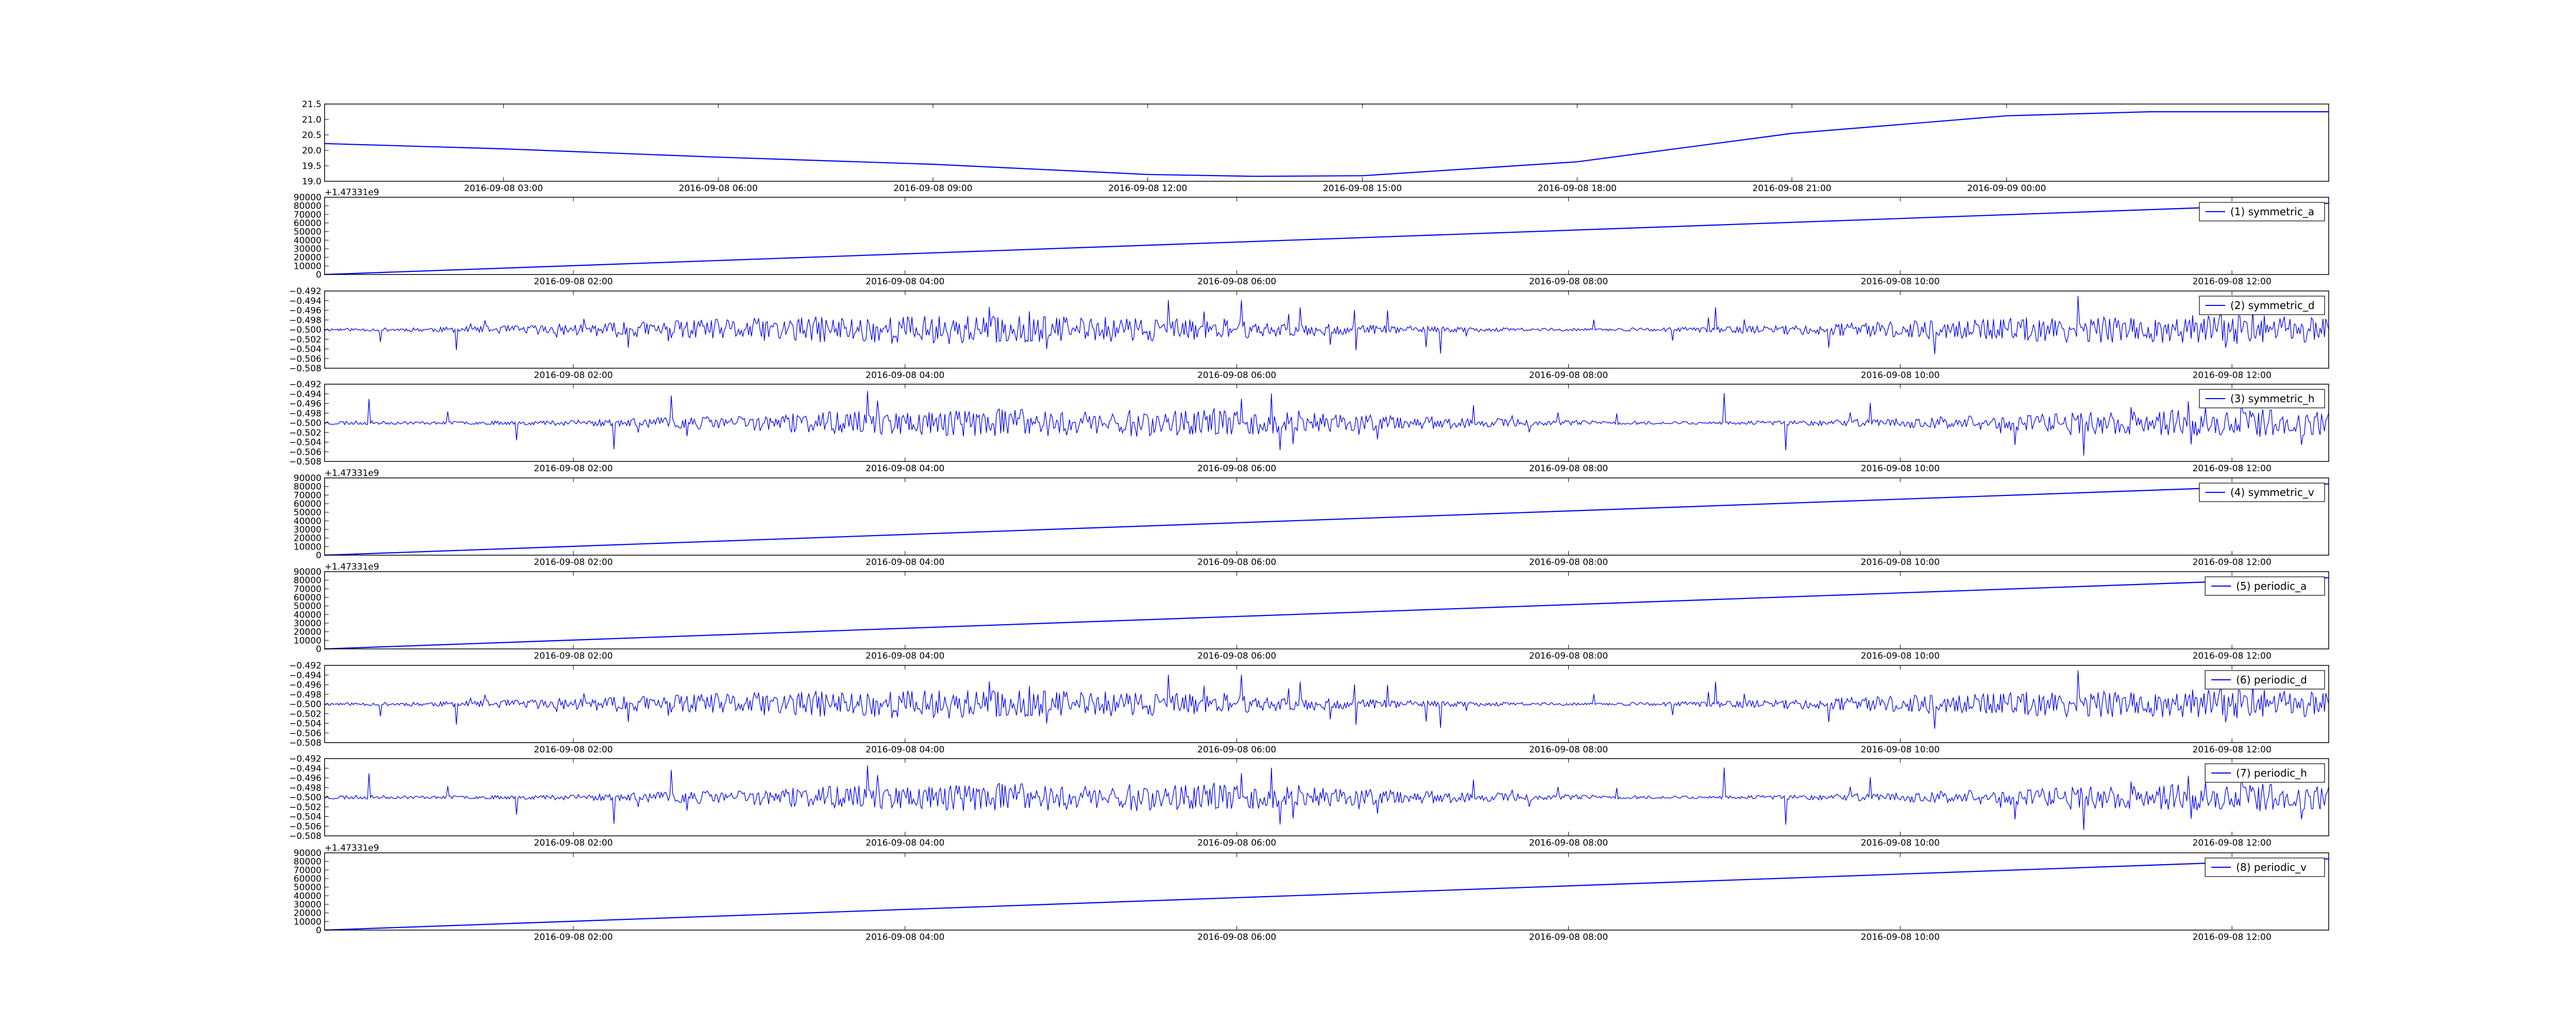 The width and height of the screenshot is (2576, 1030). I want to click on legend-2: (2) symmetric_d, so click(2262, 305).